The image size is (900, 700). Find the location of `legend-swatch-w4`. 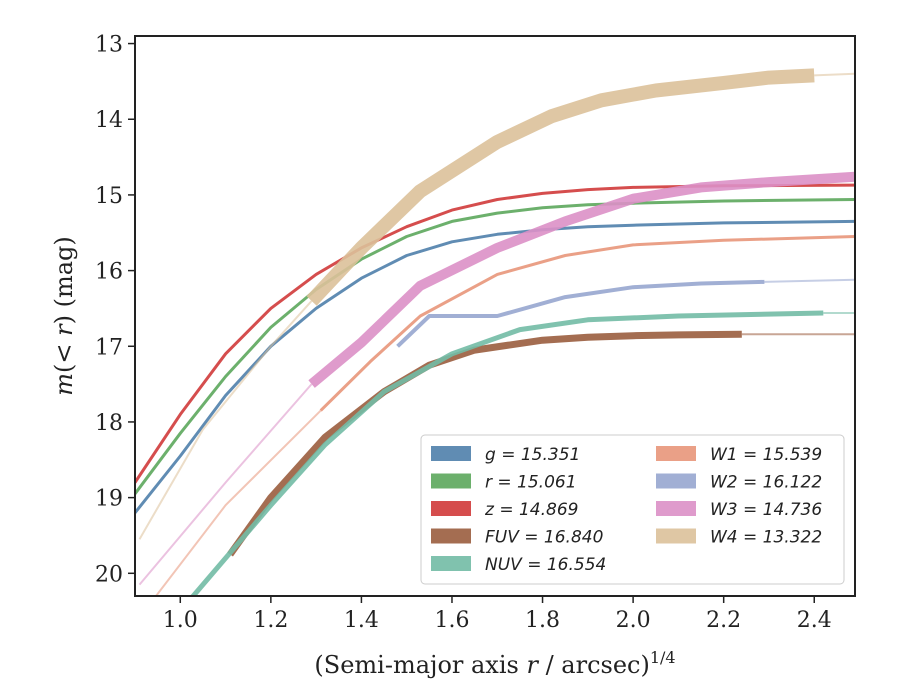

legend-swatch-w4 is located at coordinates (676, 536).